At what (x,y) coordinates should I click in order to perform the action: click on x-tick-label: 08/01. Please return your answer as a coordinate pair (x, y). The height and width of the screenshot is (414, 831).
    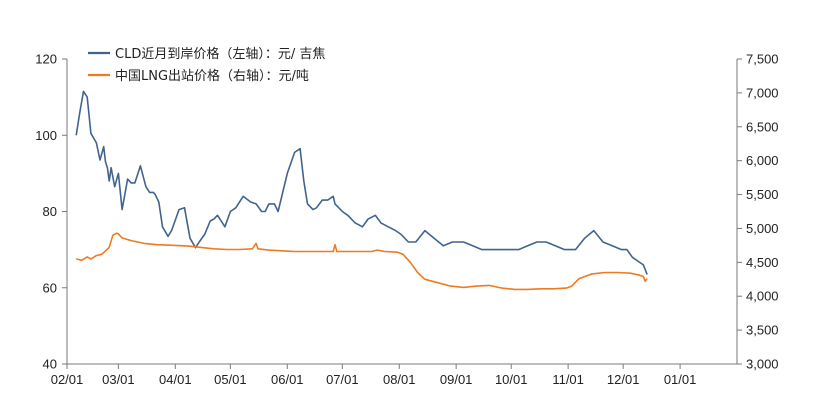
    Looking at the image, I should click on (399, 379).